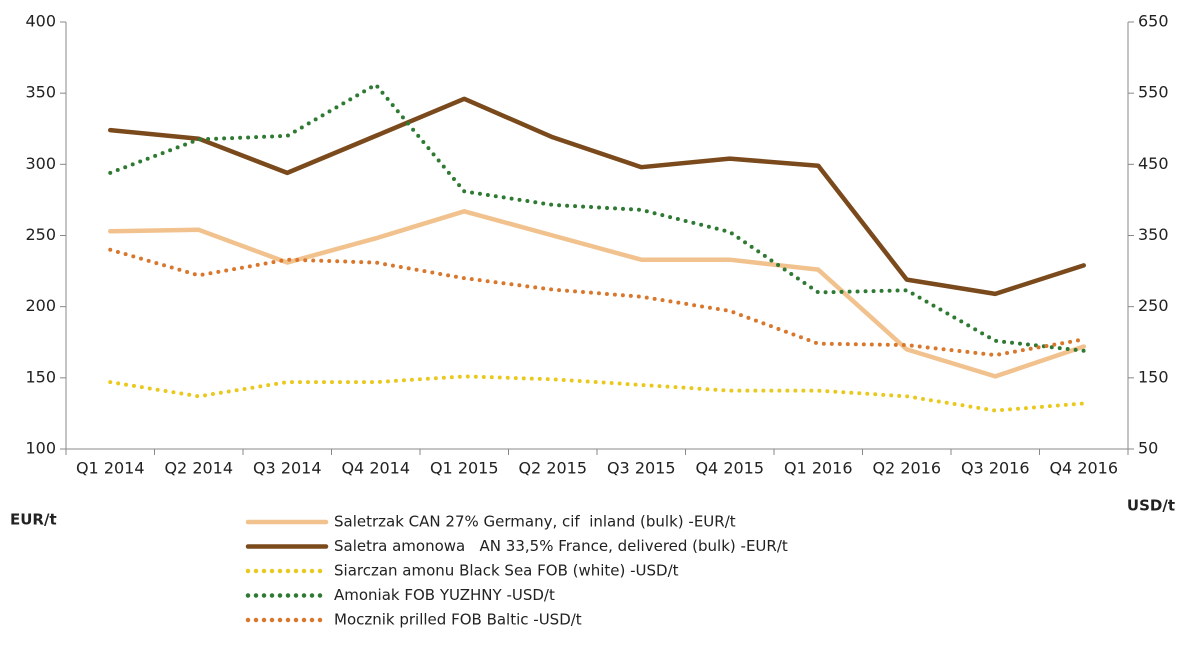  Describe the element at coordinates (1153, 234) in the screenshot. I see `y2-tick-label: 350` at that location.